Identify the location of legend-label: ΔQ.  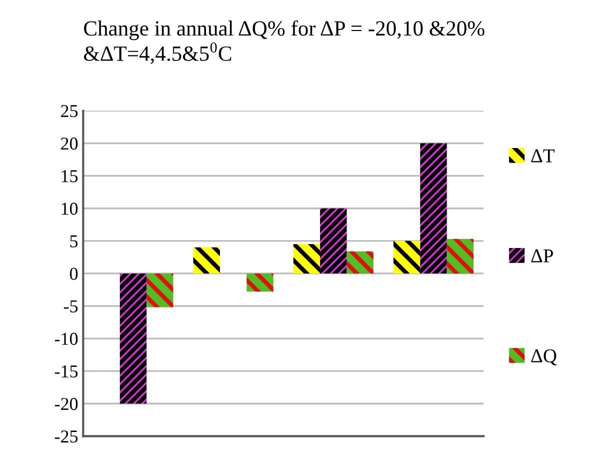
(544, 357).